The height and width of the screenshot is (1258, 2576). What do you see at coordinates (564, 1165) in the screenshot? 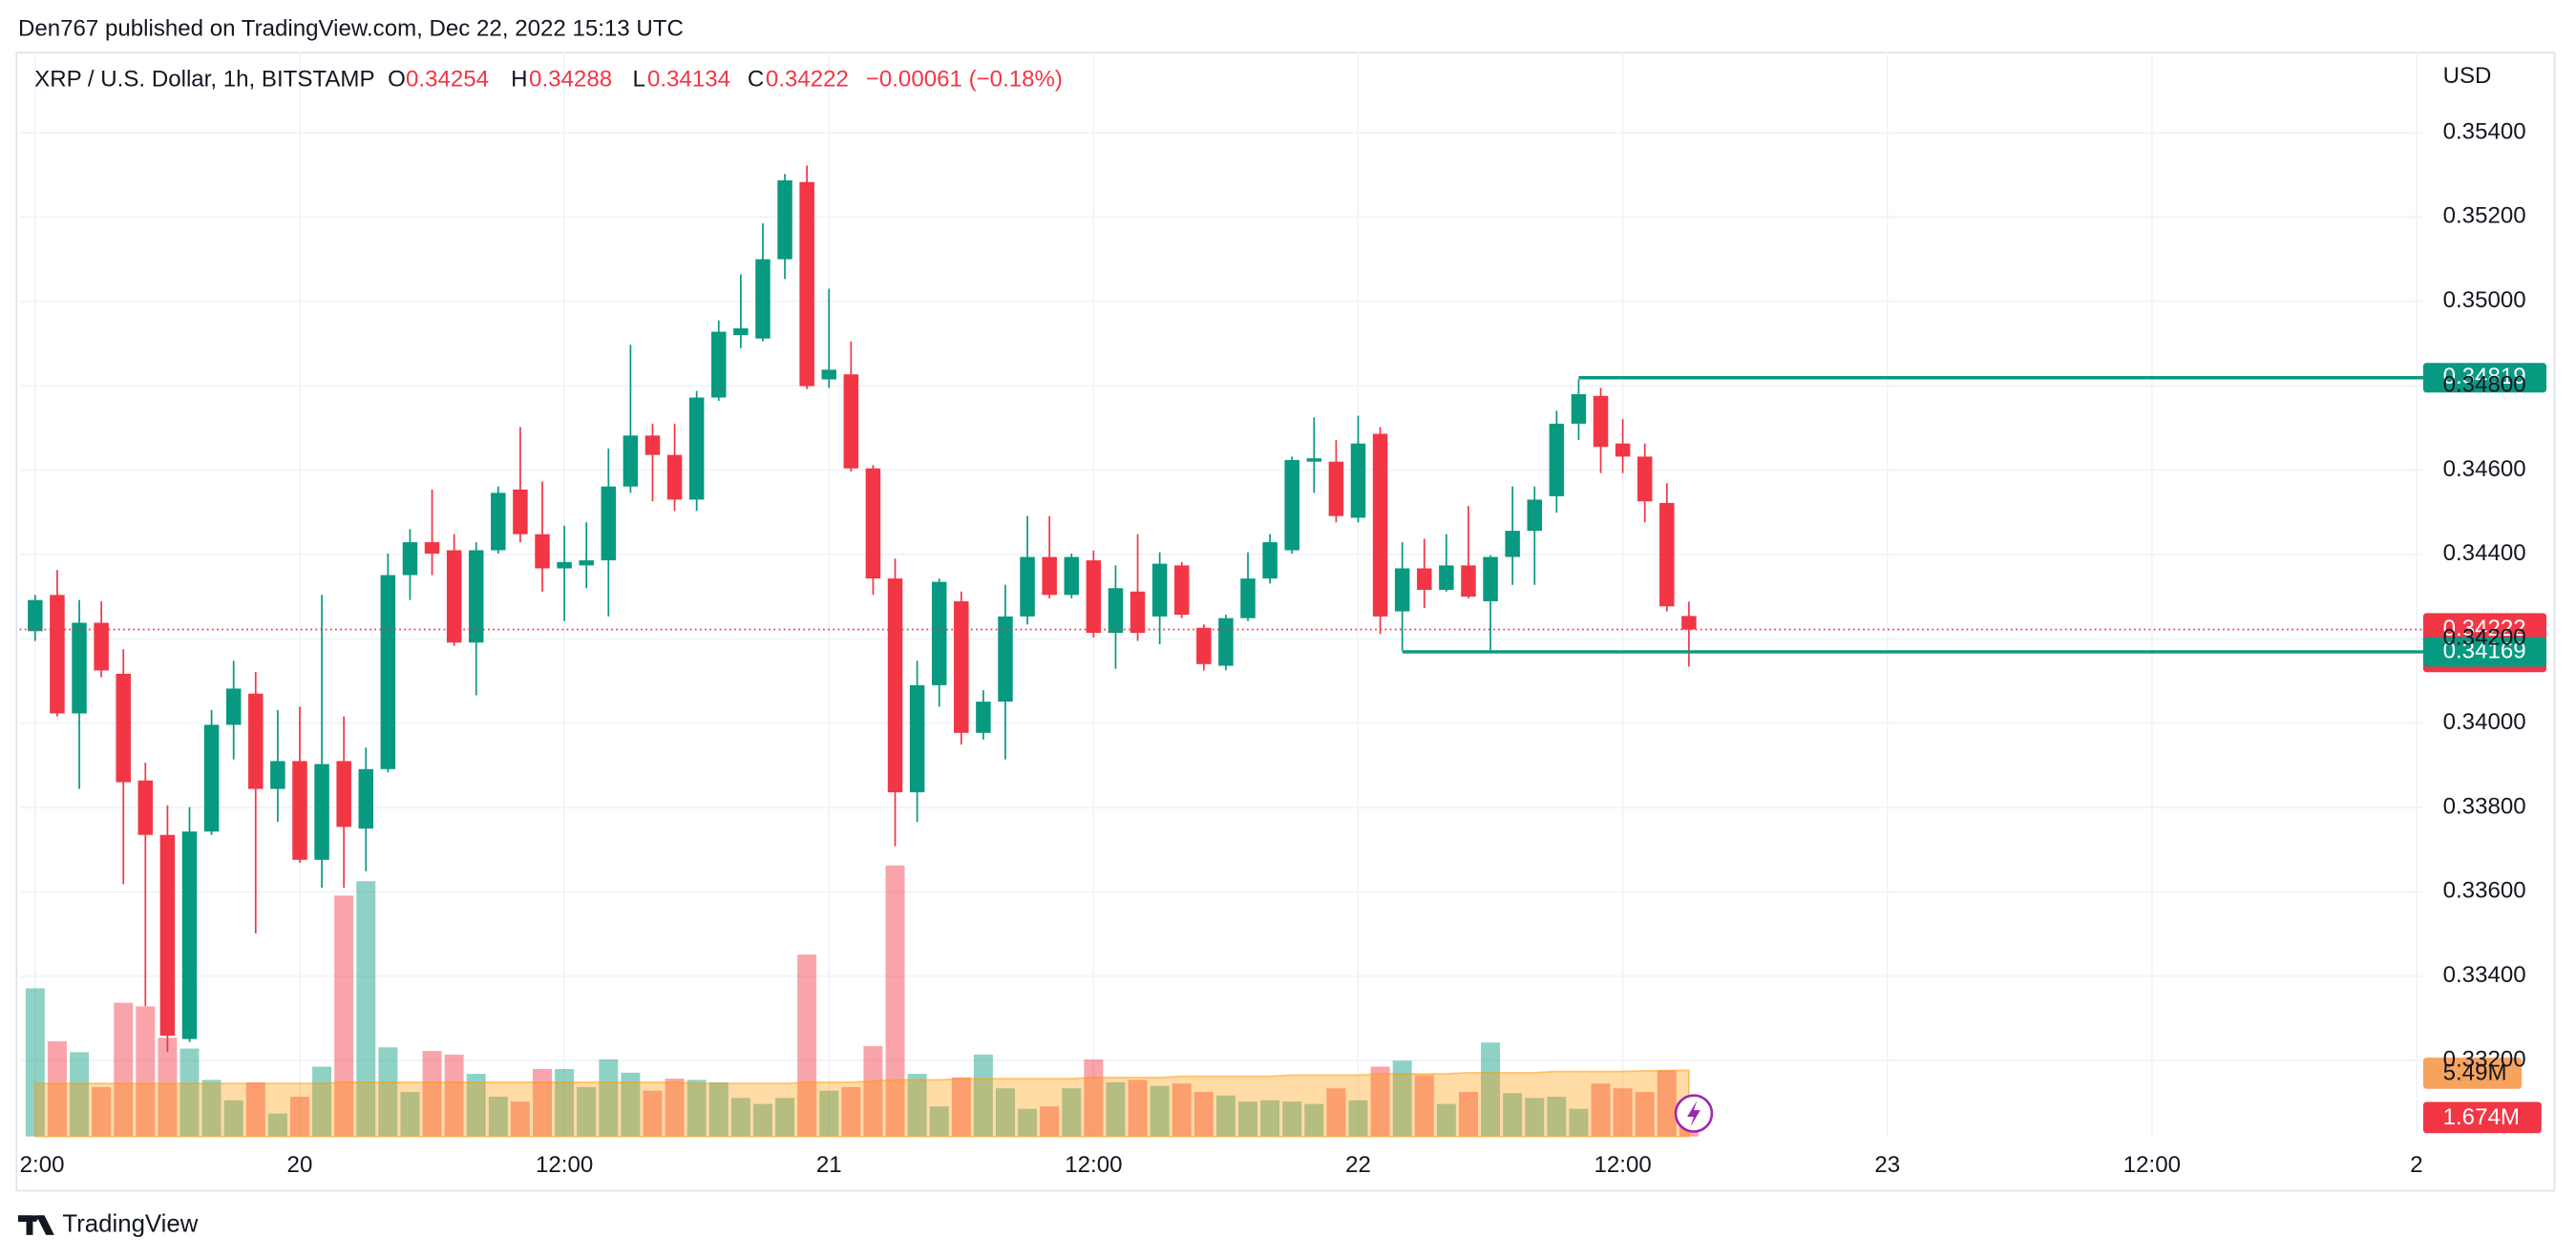
I see `x-tick-label: 12:00` at bounding box center [564, 1165].